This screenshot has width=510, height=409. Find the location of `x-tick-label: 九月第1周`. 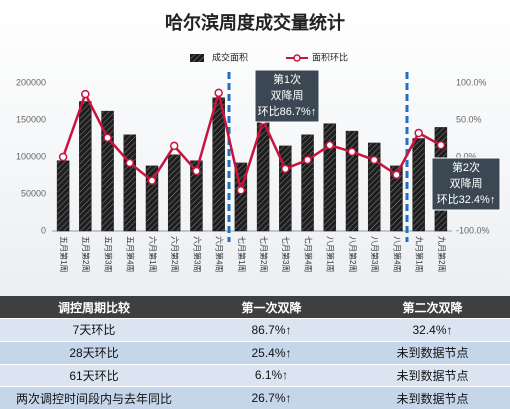

x-tick-label: 九月第1周 is located at coordinates (420, 254).